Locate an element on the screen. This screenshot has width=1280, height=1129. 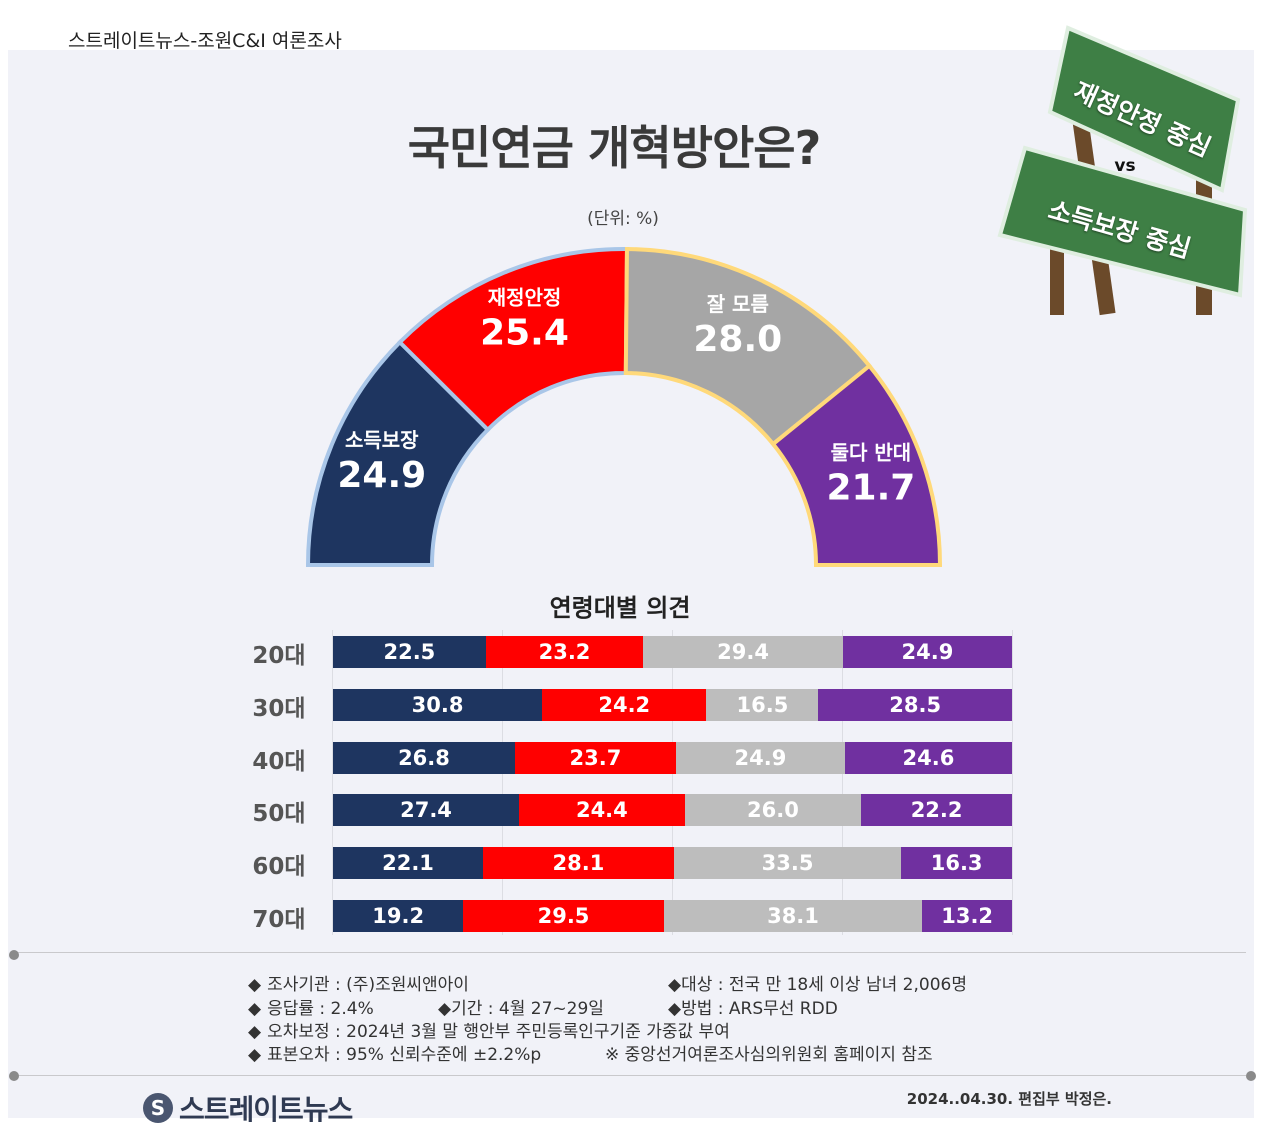
bar-seg-soduk: 22.1 is located at coordinates (408, 863).